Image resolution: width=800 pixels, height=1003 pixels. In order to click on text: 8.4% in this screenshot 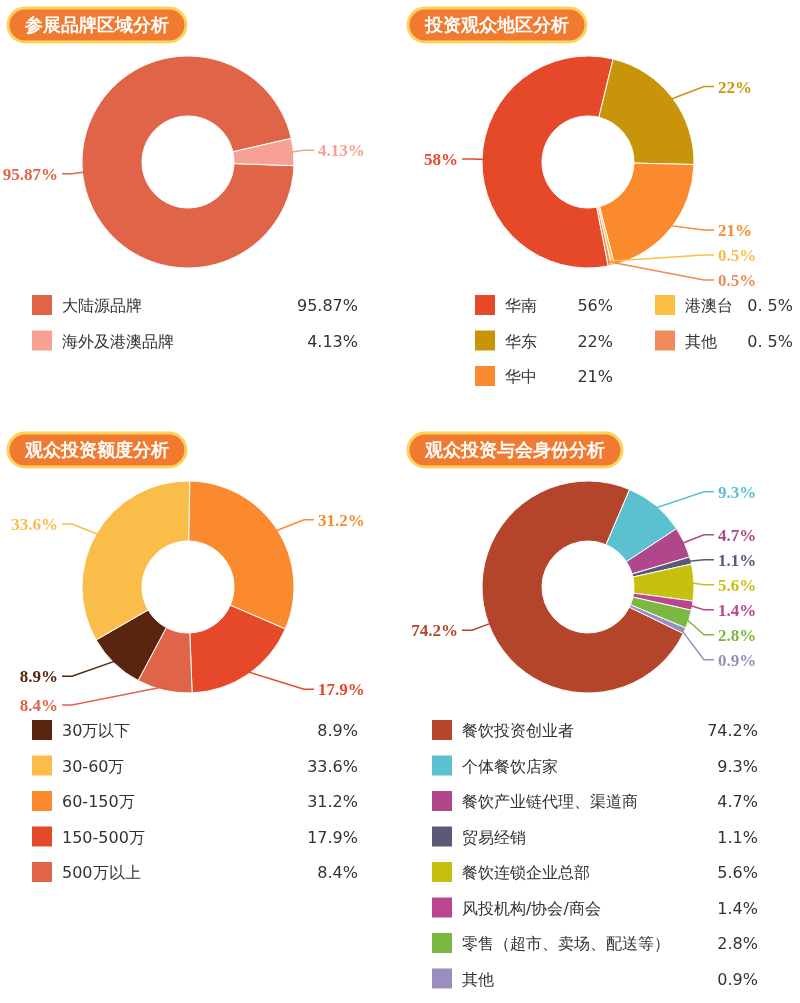, I will do `click(337, 872)`.